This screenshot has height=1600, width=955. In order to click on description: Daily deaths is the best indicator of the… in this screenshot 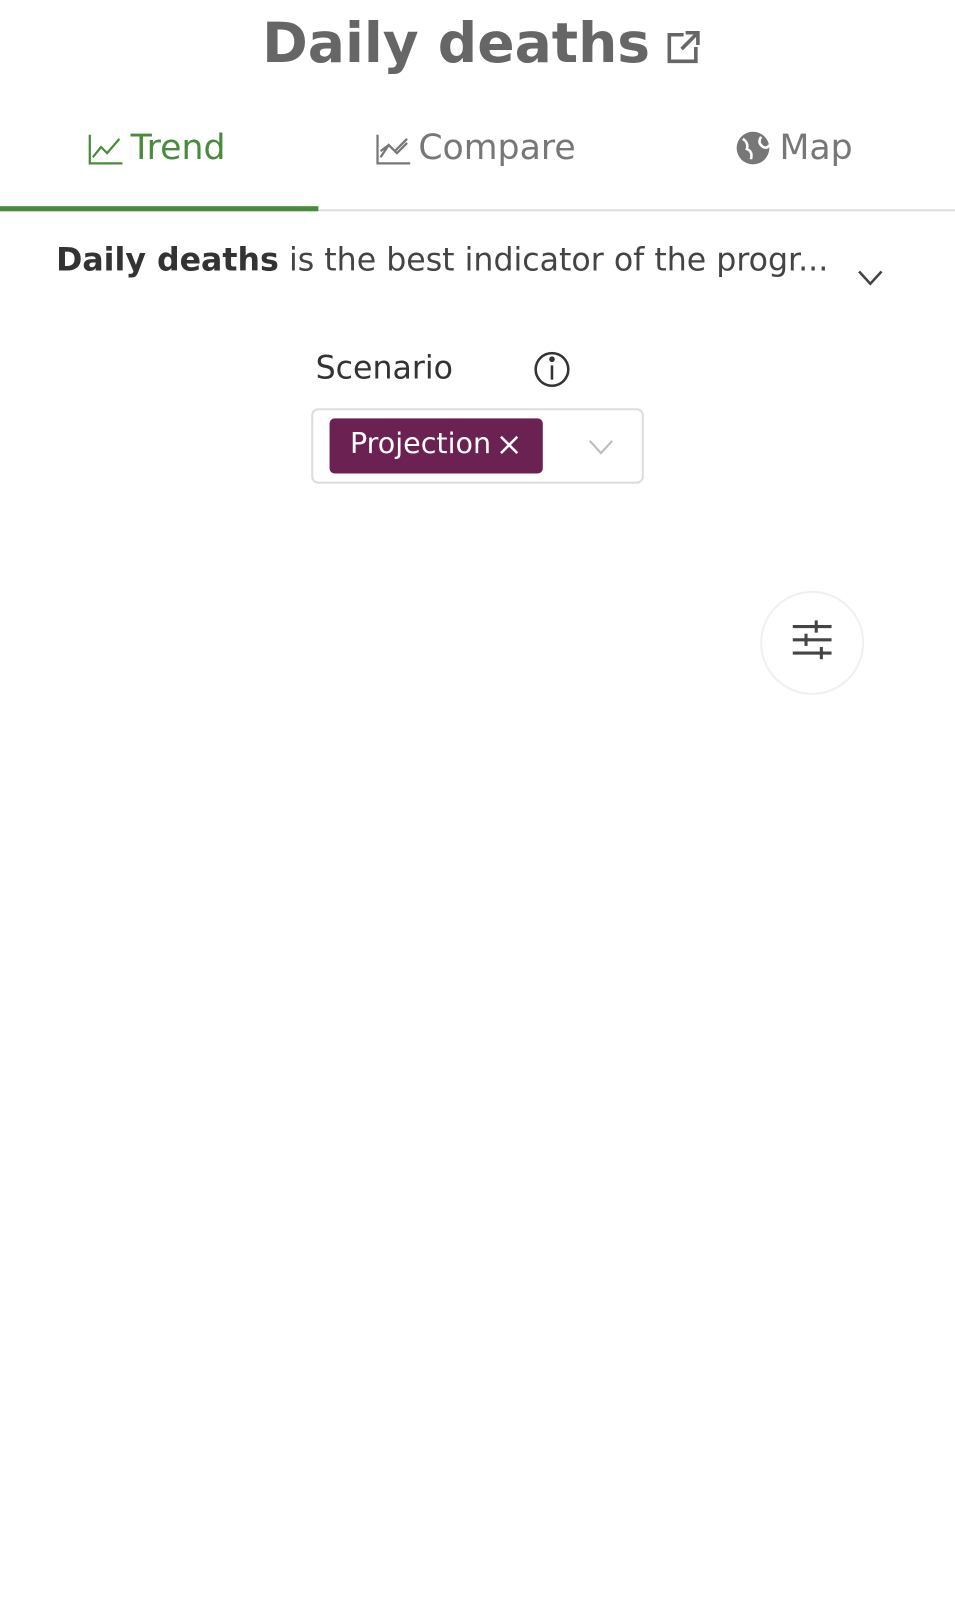, I will do `click(442, 260)`.